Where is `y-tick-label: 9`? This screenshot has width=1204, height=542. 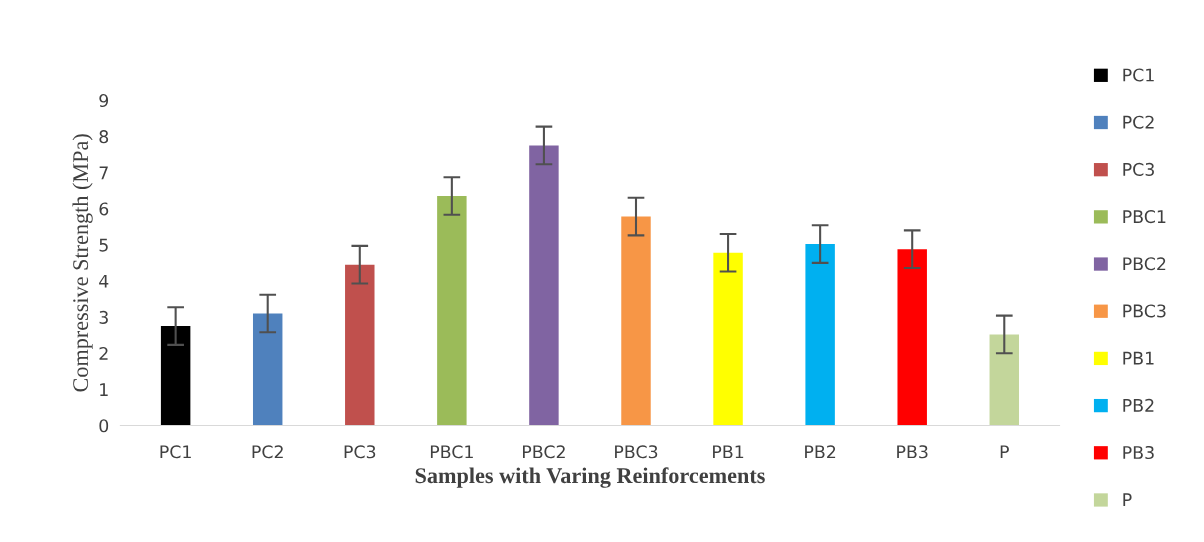
y-tick-label: 9 is located at coordinates (104, 100).